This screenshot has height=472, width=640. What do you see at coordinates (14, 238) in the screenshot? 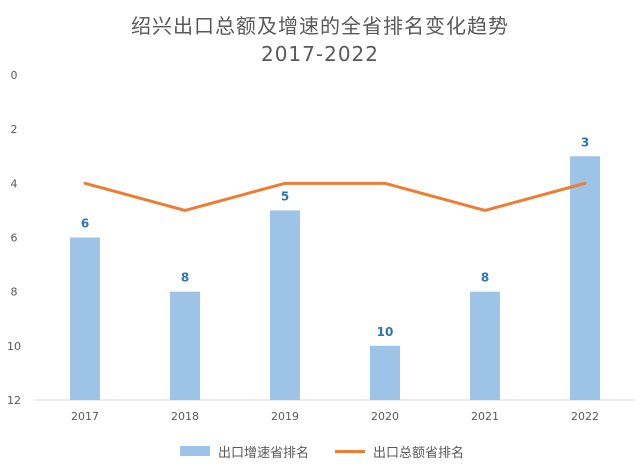
I see `y-tick-label: 6` at bounding box center [14, 238].